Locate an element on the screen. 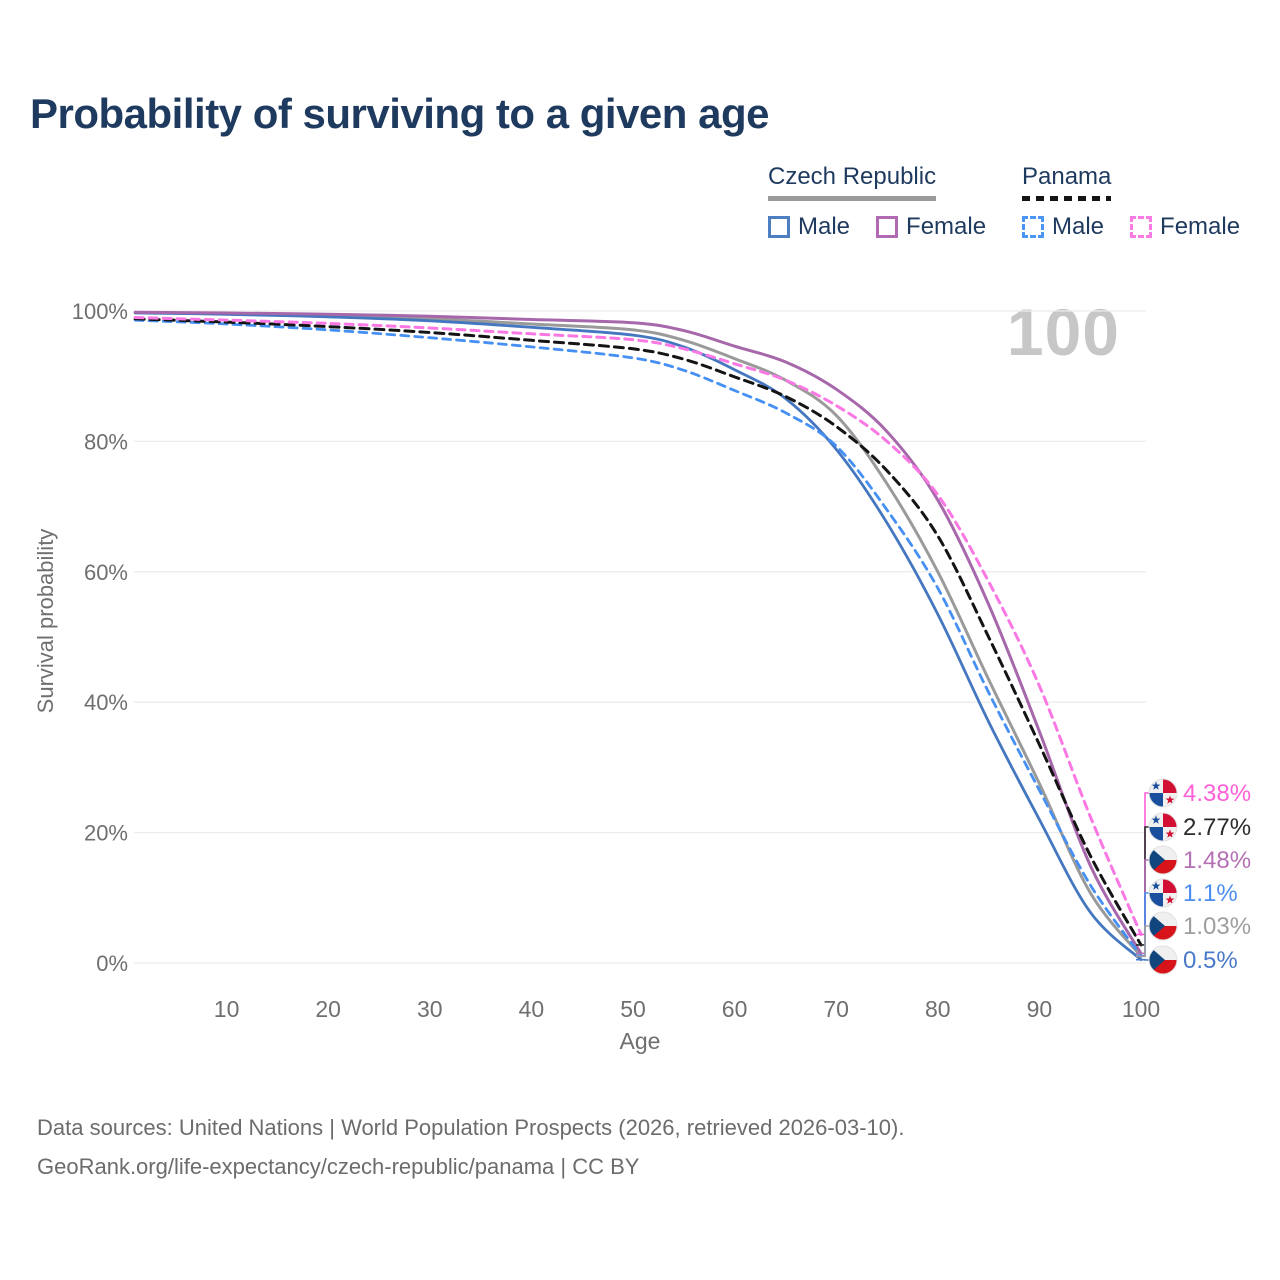  legend-item-panama-male: Male is located at coordinates (1063, 227).